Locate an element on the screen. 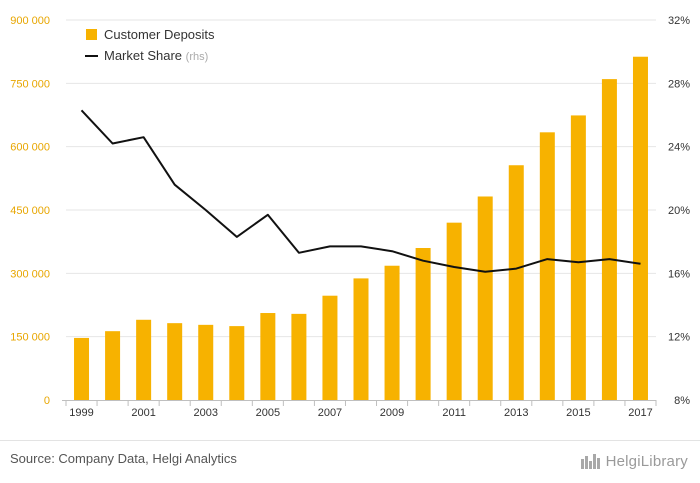  legend-label-market-share: Market Share (rhs) is located at coordinates (156, 55).